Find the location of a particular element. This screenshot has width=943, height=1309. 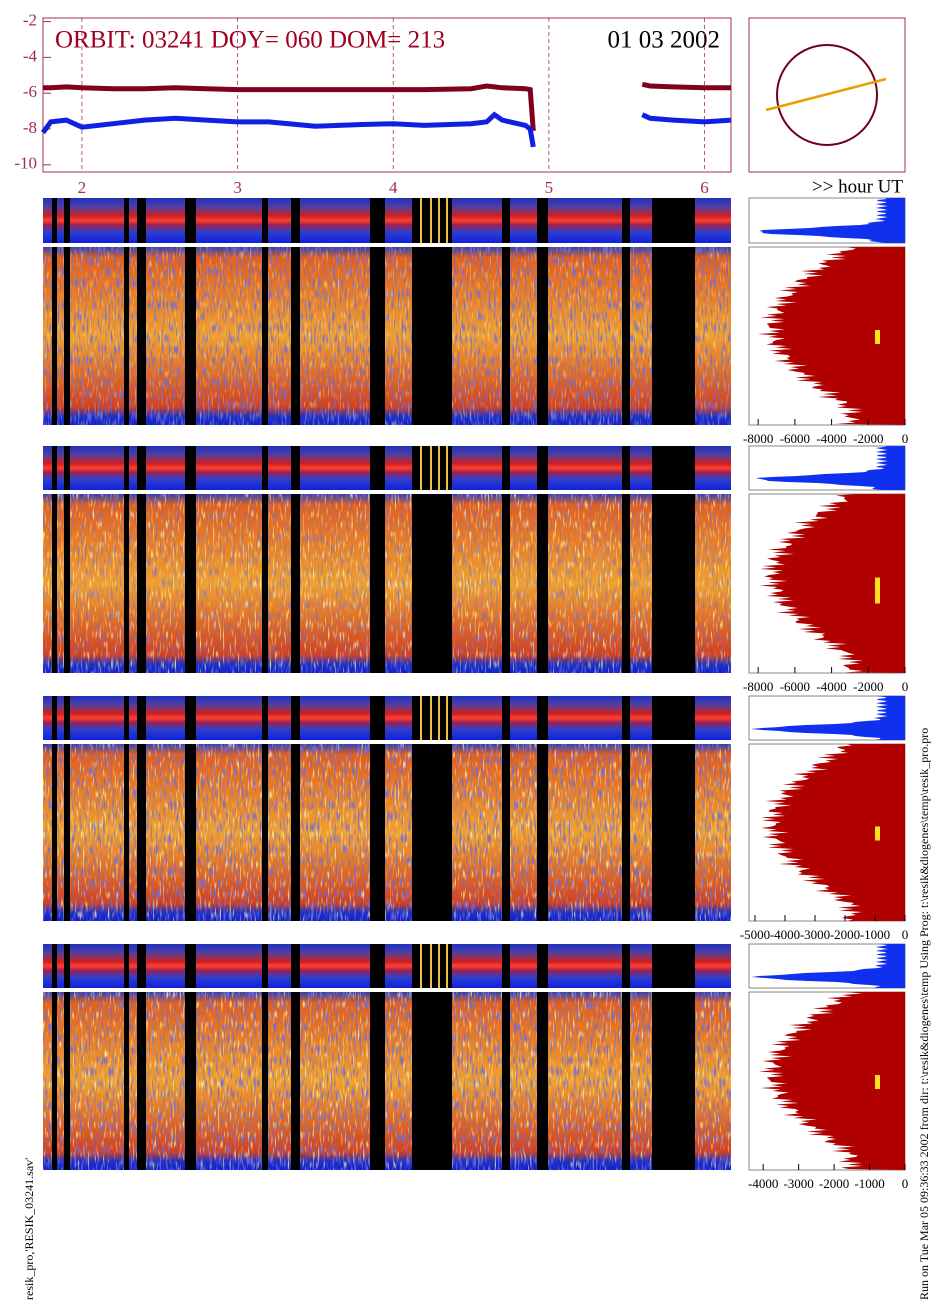

hist-blue is located at coordinates (832, 220).